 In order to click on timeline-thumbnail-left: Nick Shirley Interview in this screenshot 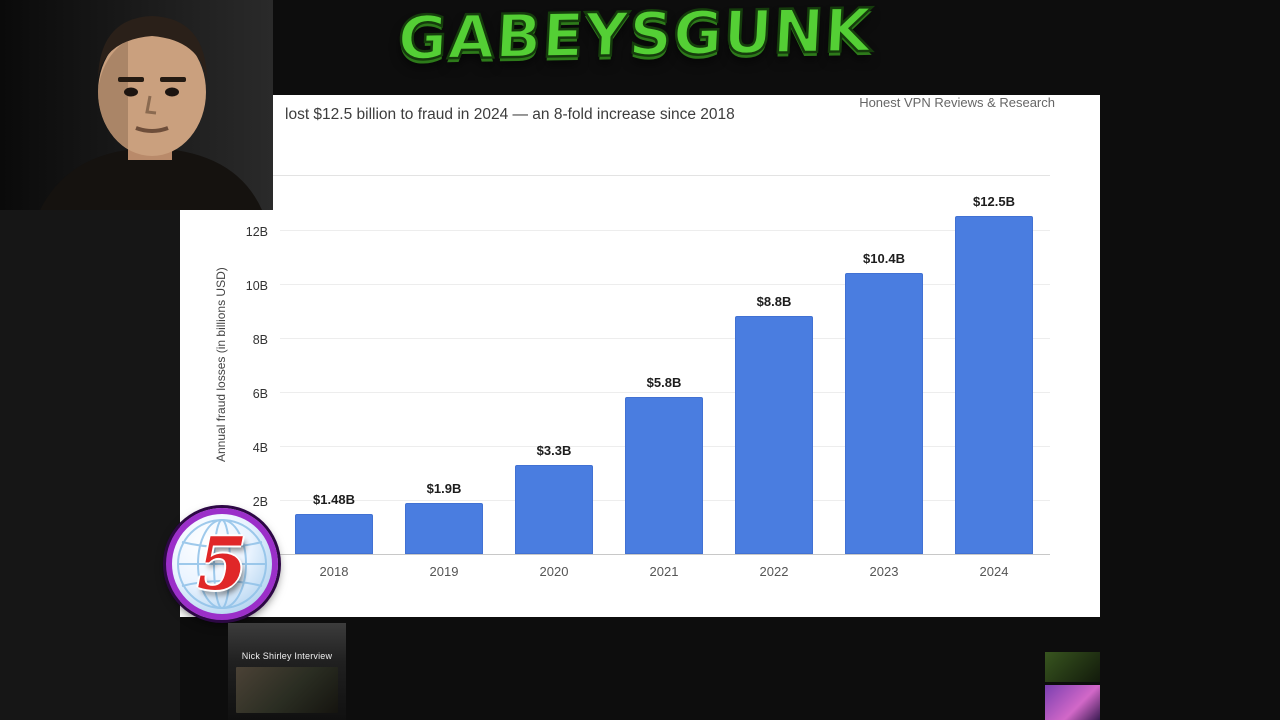, I will do `click(287, 671)`.